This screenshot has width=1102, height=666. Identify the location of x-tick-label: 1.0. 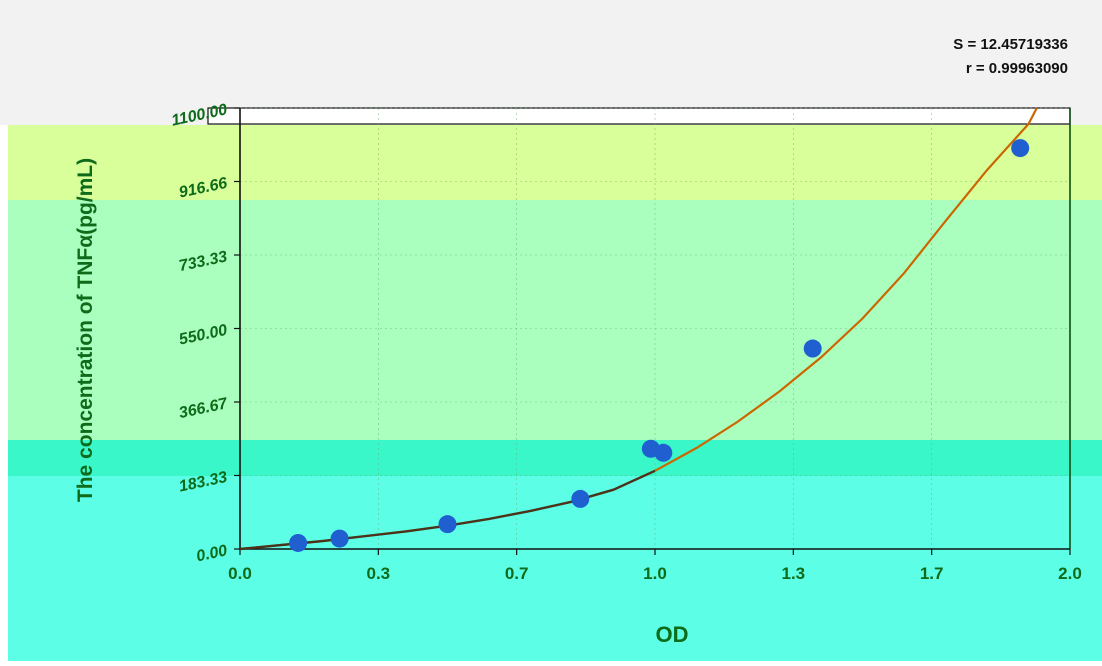
(655, 573).